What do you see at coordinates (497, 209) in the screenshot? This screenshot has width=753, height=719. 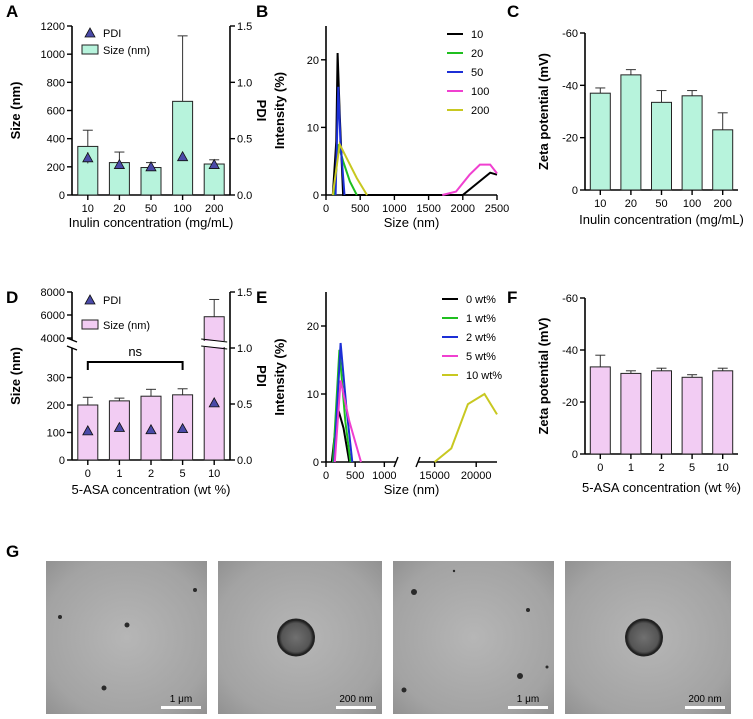 I see `x-tick-label: 2500` at bounding box center [497, 209].